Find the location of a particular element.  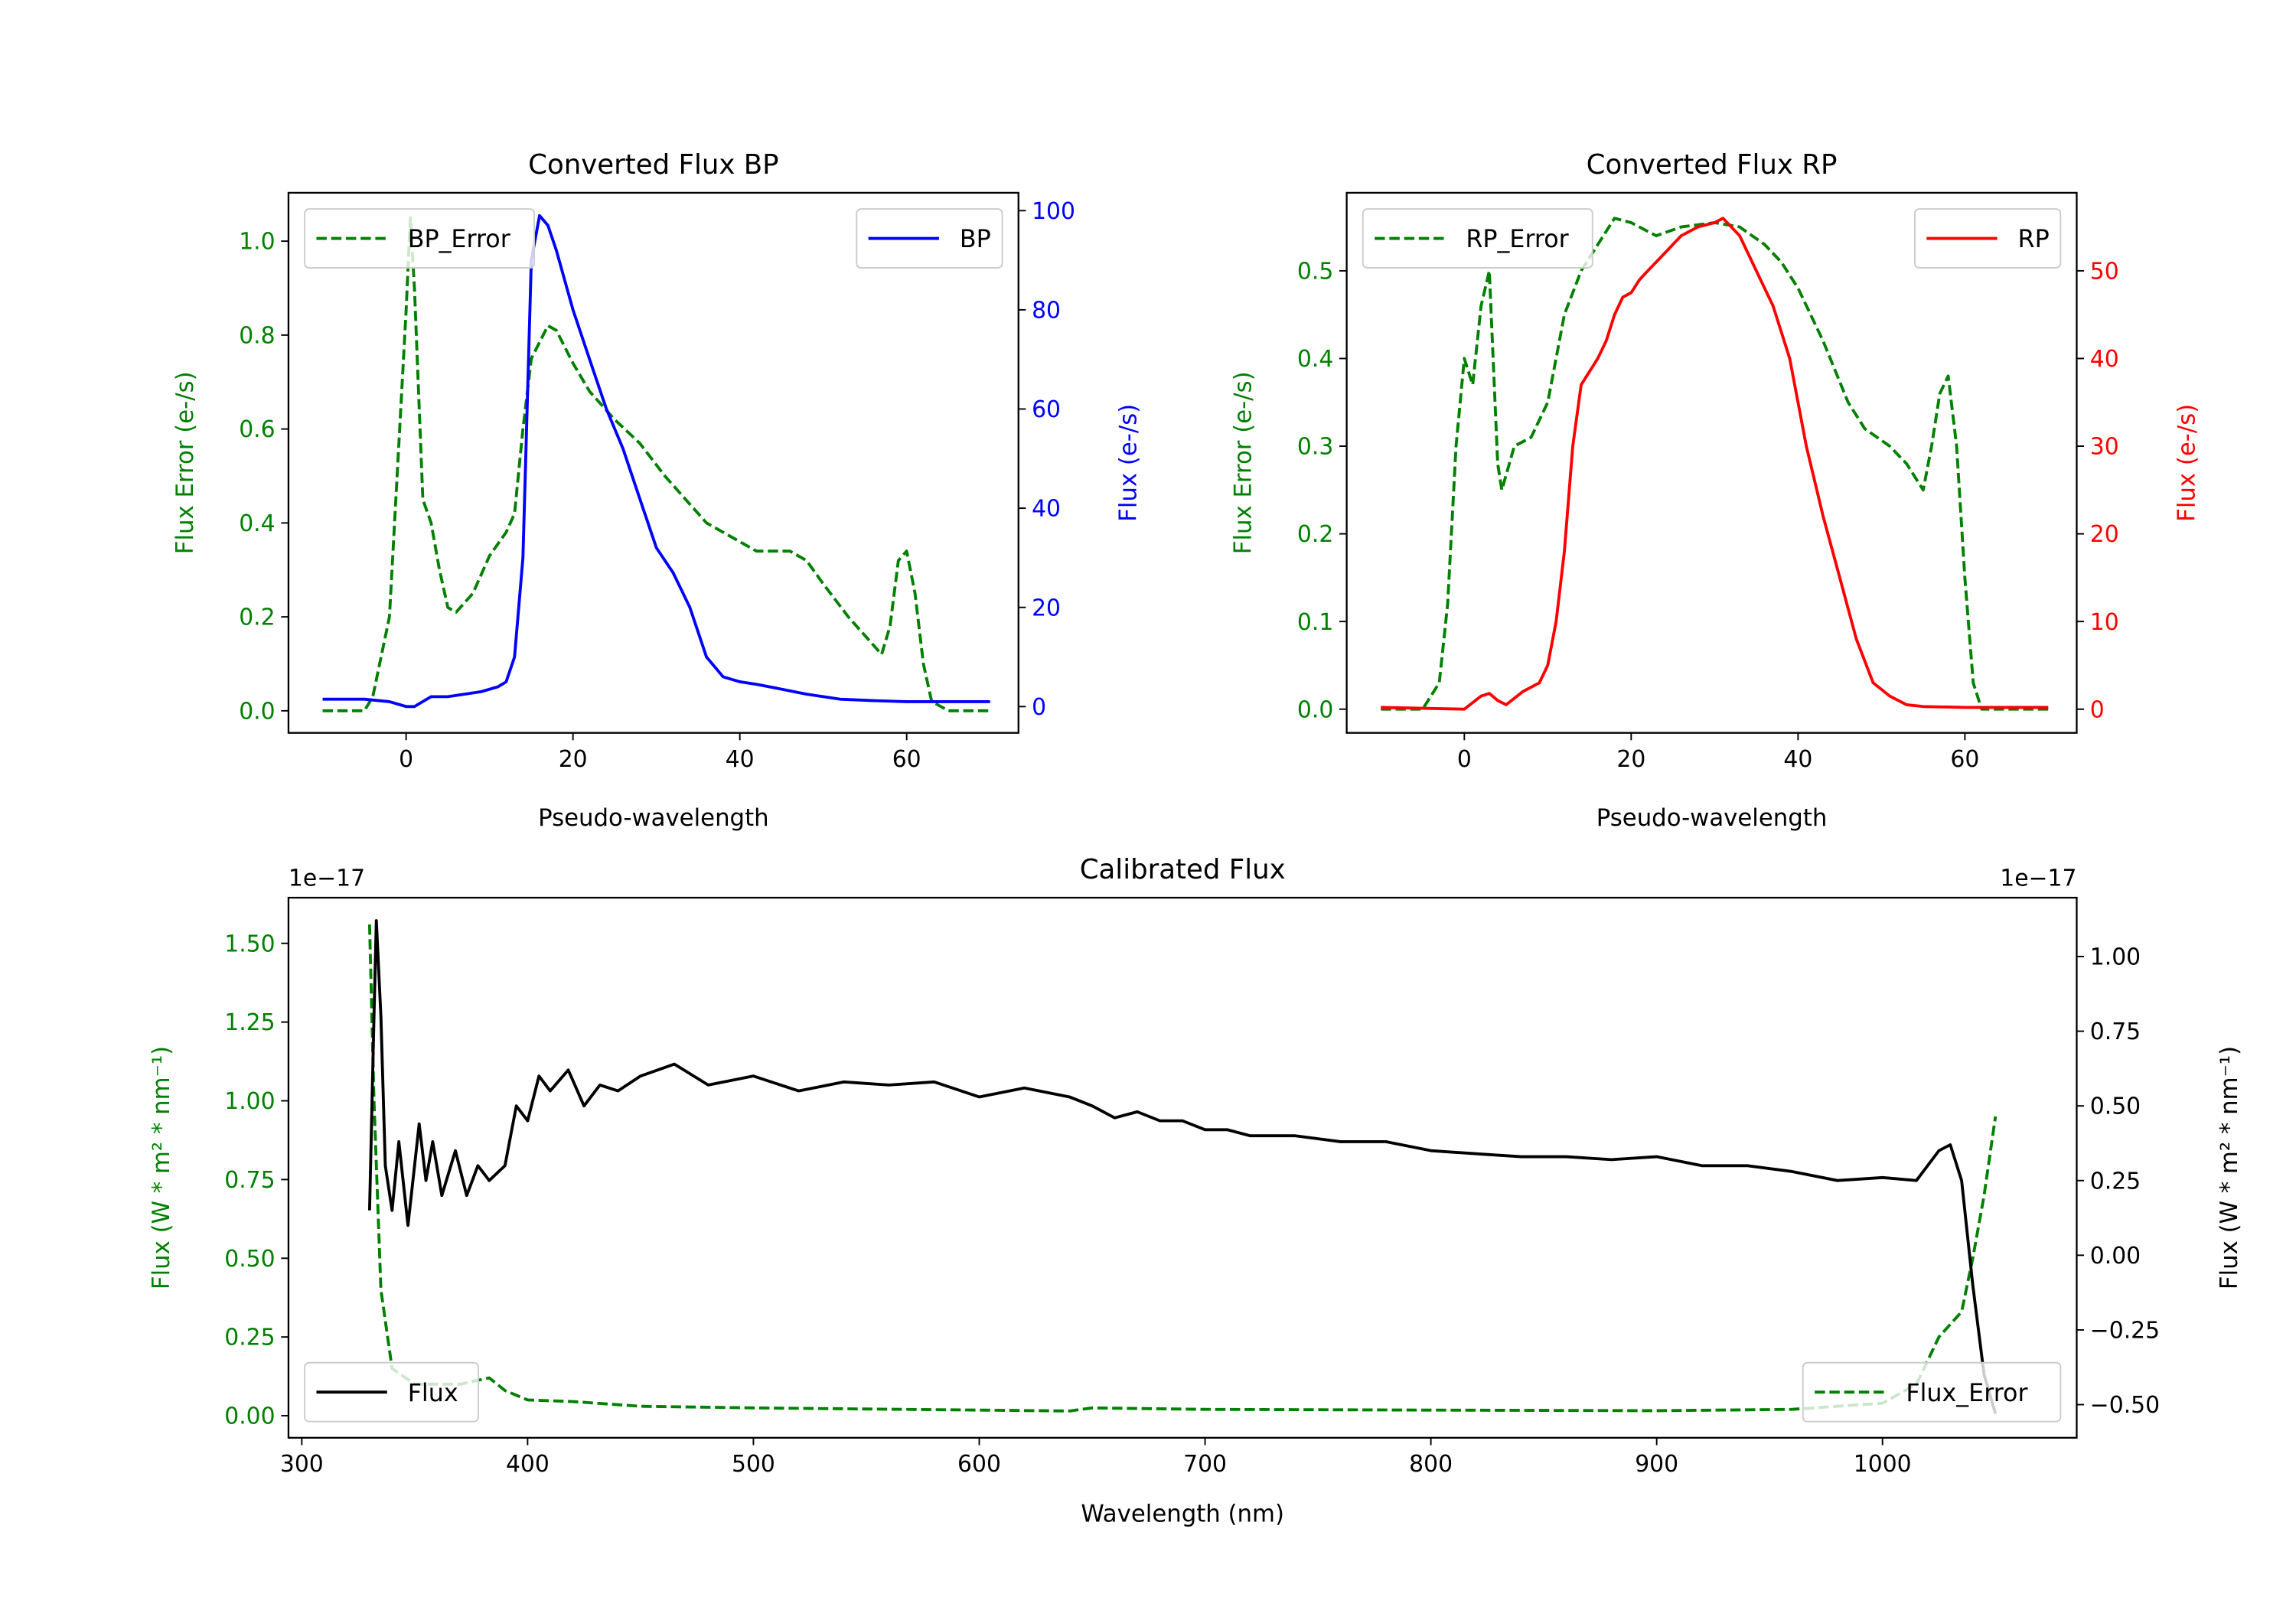

x-tick-label: 700 is located at coordinates (1205, 1464).